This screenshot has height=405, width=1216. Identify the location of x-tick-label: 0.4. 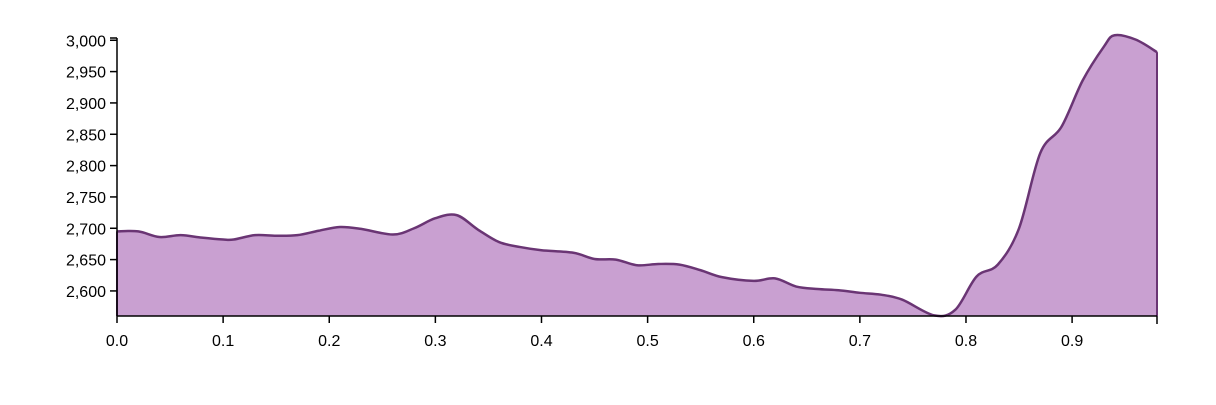
(541, 341).